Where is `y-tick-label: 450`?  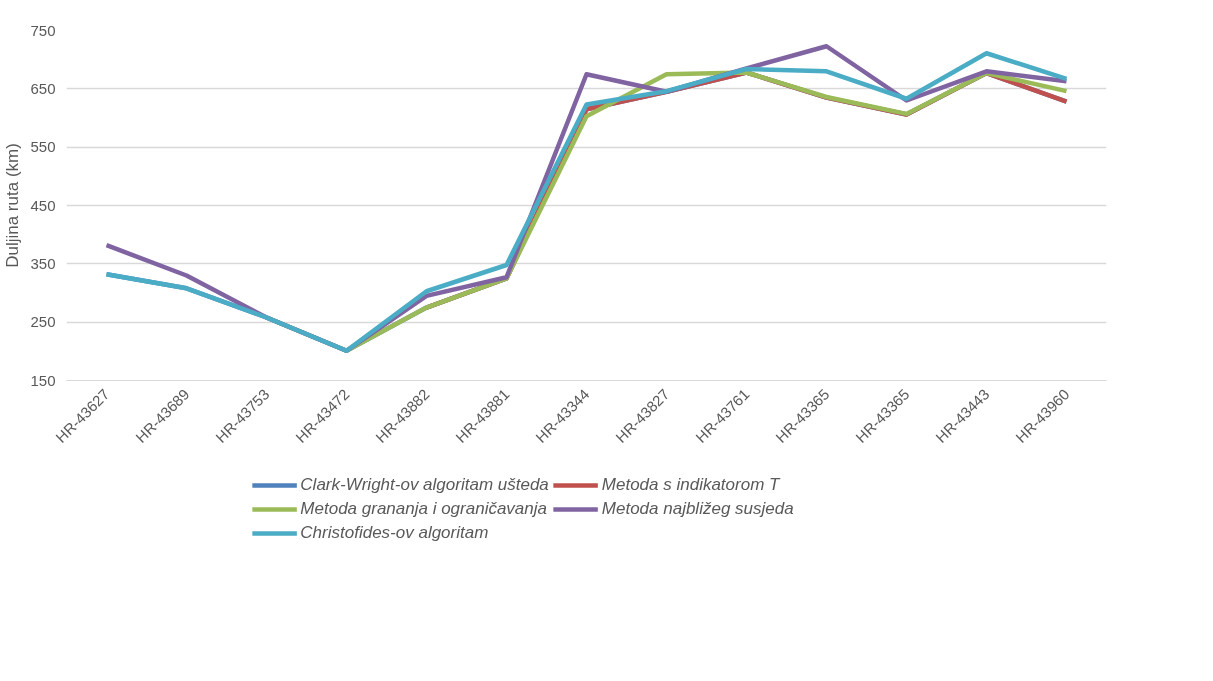 y-tick-label: 450 is located at coordinates (43, 205).